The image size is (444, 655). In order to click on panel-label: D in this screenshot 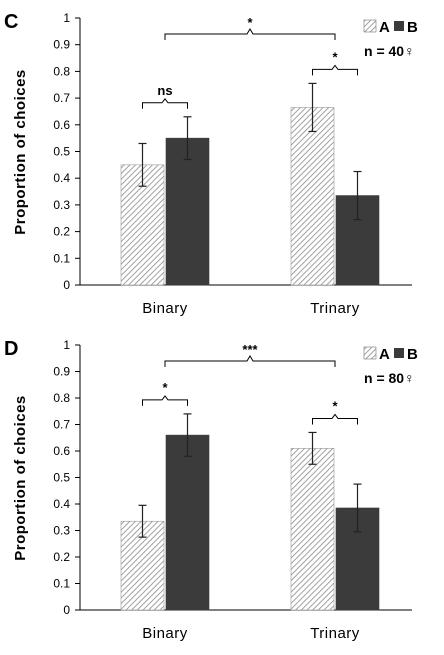, I will do `click(11, 349)`.